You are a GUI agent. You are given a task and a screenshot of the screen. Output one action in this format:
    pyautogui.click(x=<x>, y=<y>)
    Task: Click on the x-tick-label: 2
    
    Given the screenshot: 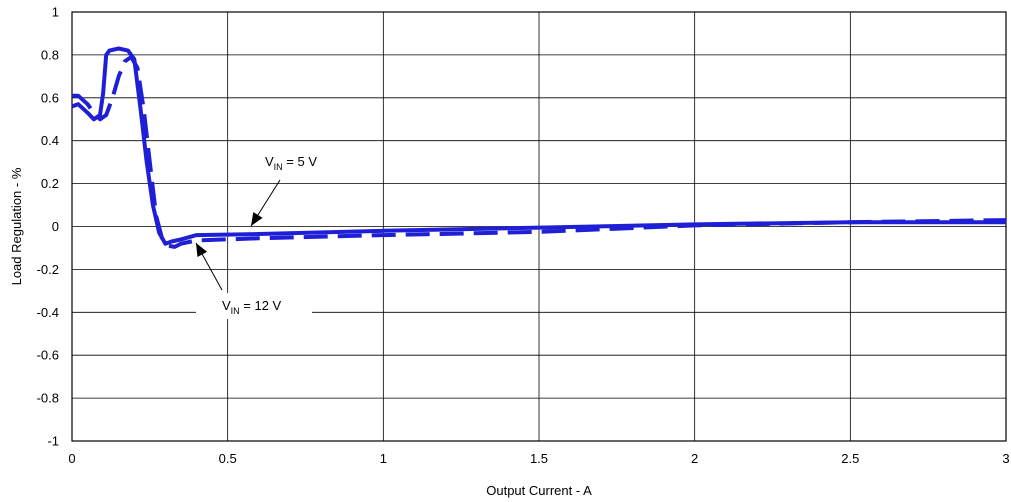 What is the action you would take?
    pyautogui.click(x=694, y=458)
    